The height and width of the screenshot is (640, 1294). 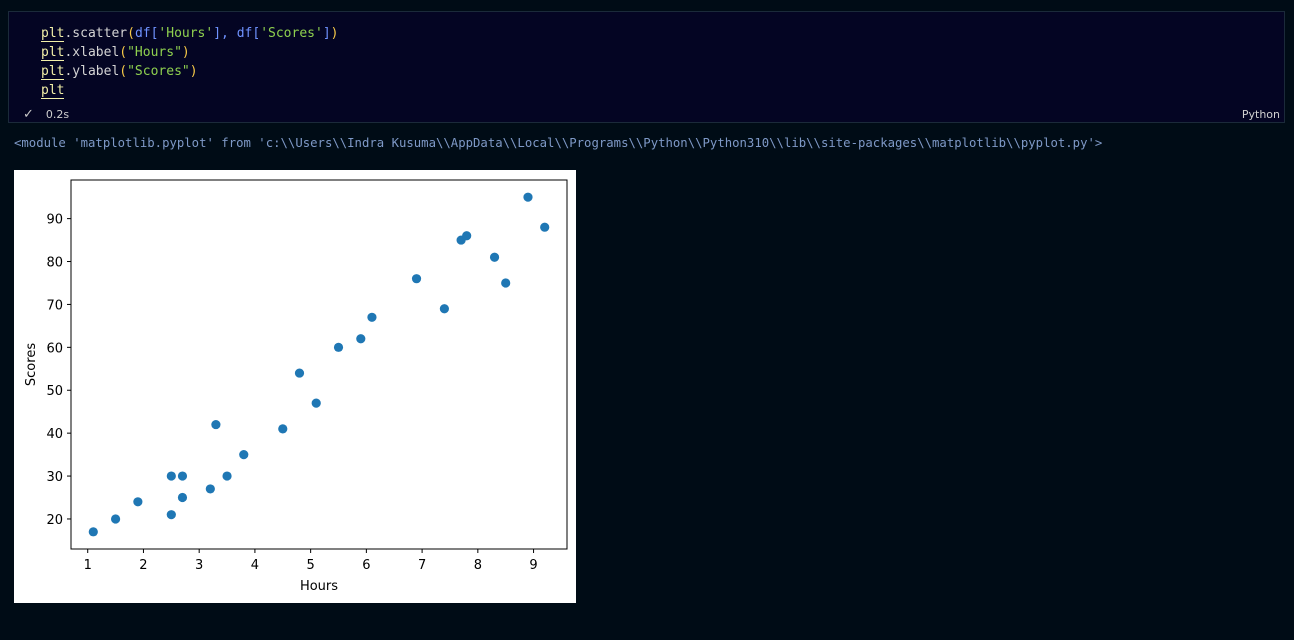 What do you see at coordinates (92, 52) in the screenshot?
I see `code-token: .xlabel` at bounding box center [92, 52].